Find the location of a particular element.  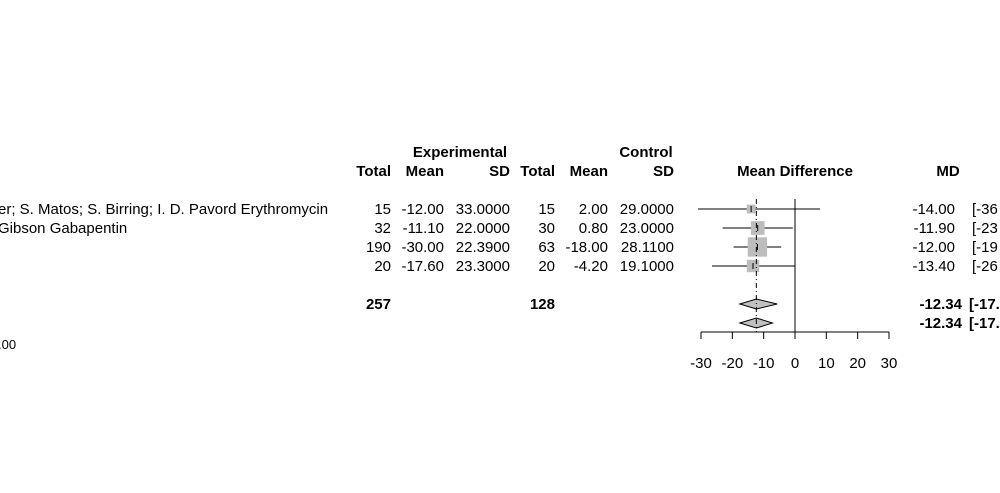

study-e-sd: 22.0000 is located at coordinates (483, 228).